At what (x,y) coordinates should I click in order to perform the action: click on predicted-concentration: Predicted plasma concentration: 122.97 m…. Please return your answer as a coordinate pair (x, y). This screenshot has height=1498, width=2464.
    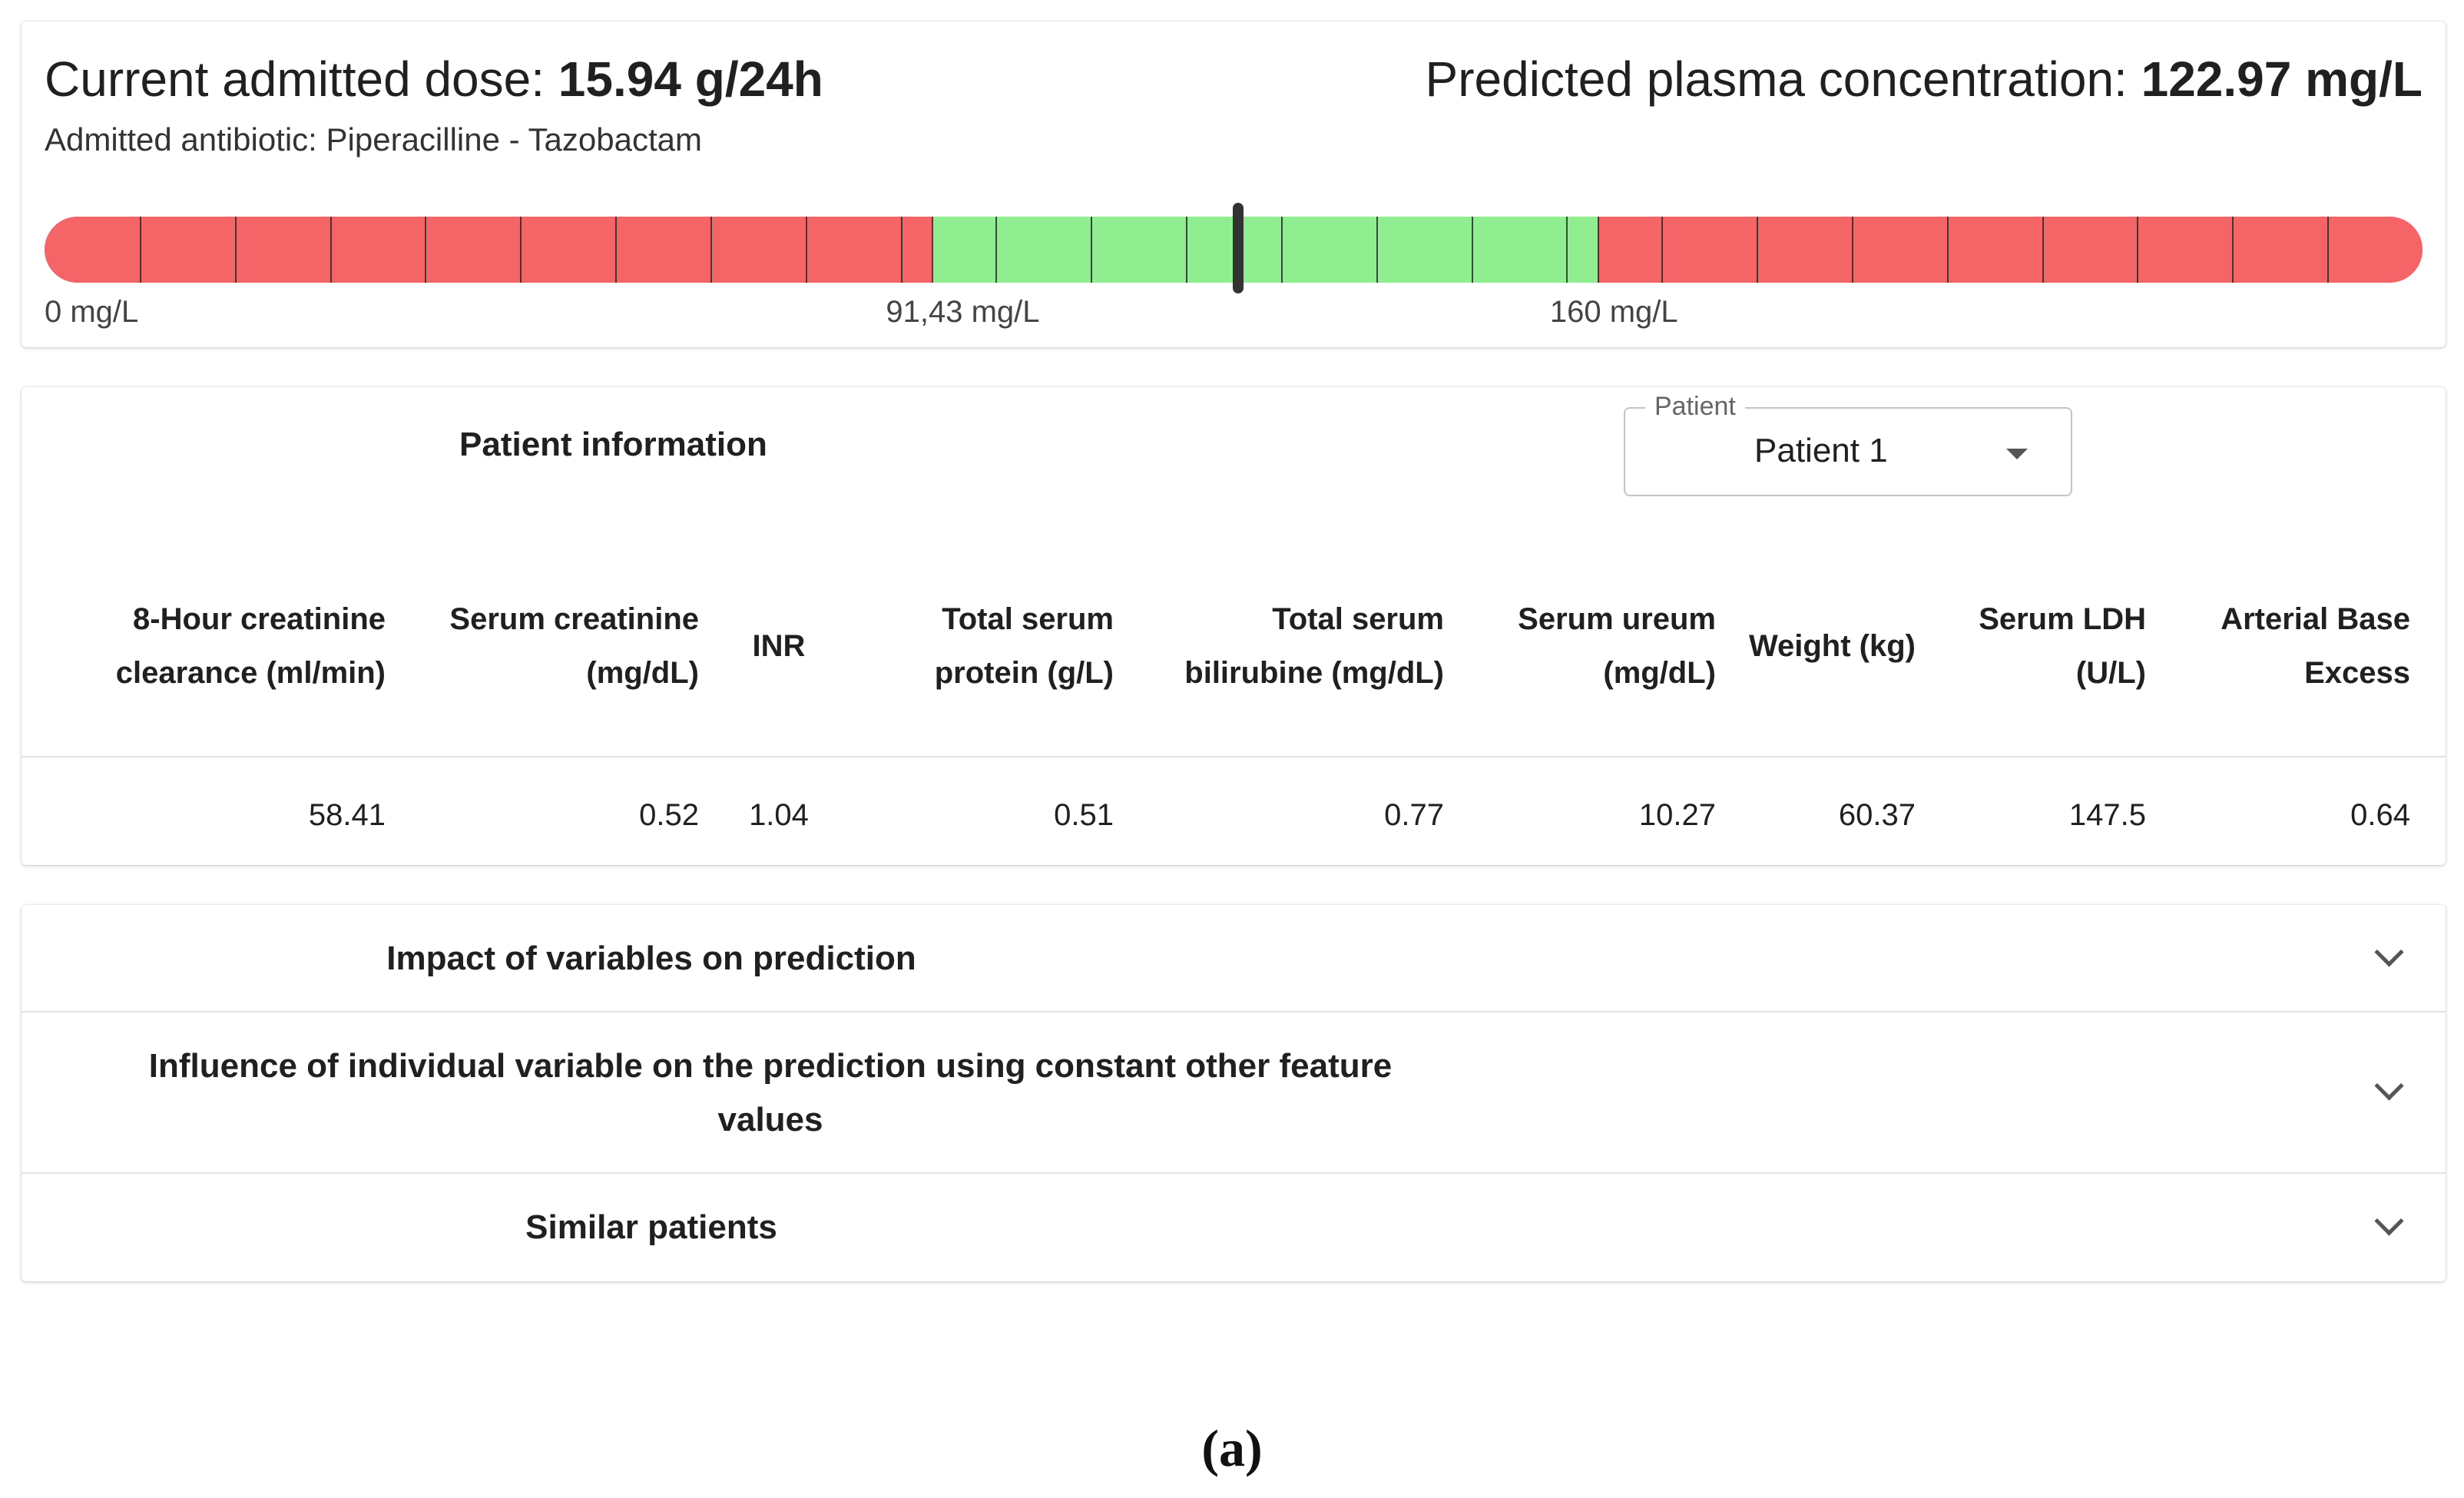
    Looking at the image, I should click on (1924, 79).